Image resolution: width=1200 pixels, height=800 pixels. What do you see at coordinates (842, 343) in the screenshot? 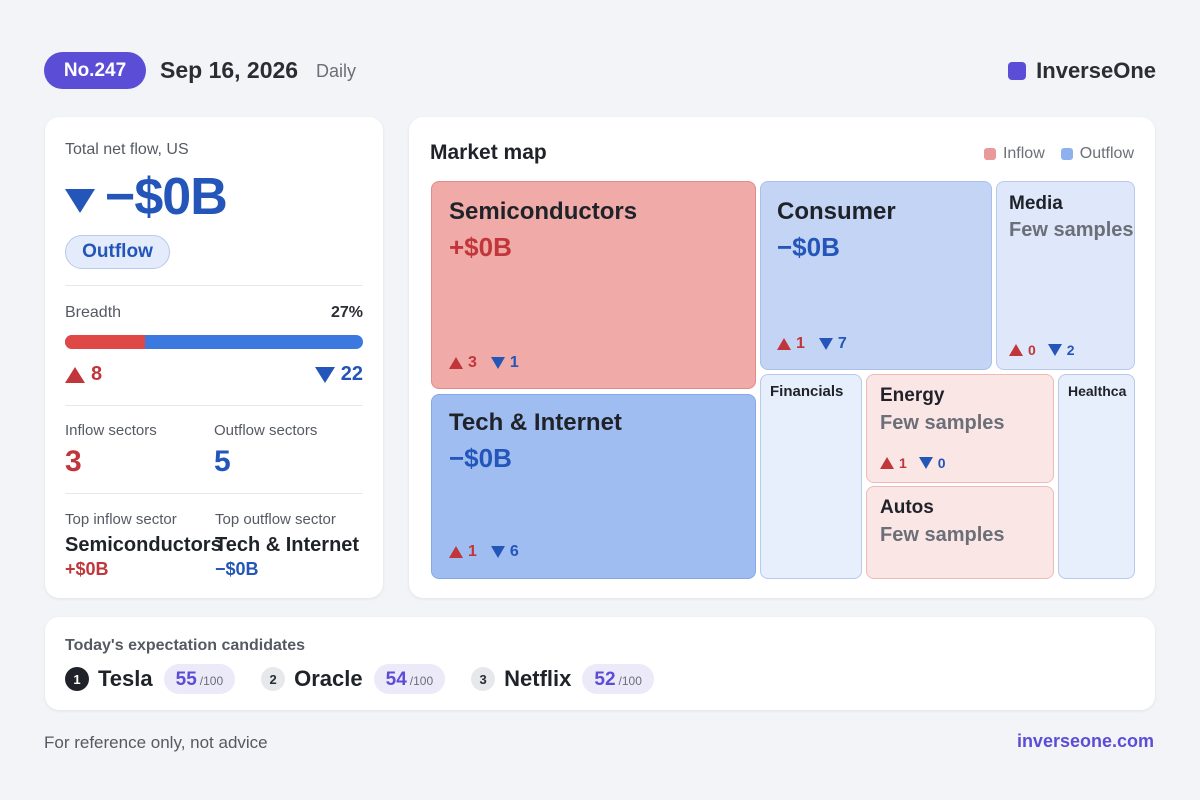
I see `tile-down-count: 7` at bounding box center [842, 343].